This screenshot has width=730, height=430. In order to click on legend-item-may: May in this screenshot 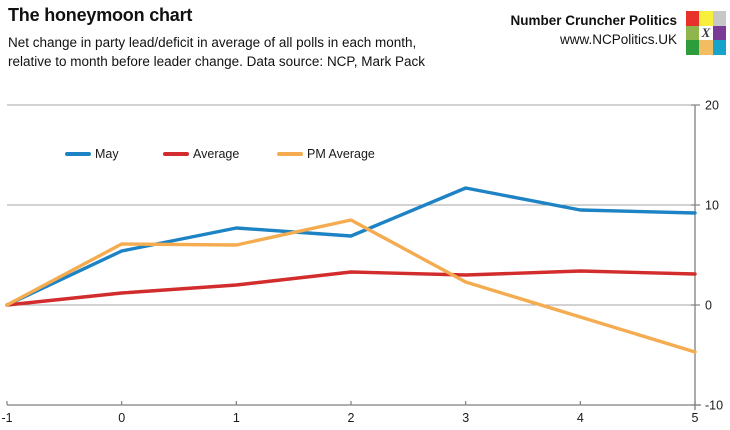, I will do `click(92, 154)`.